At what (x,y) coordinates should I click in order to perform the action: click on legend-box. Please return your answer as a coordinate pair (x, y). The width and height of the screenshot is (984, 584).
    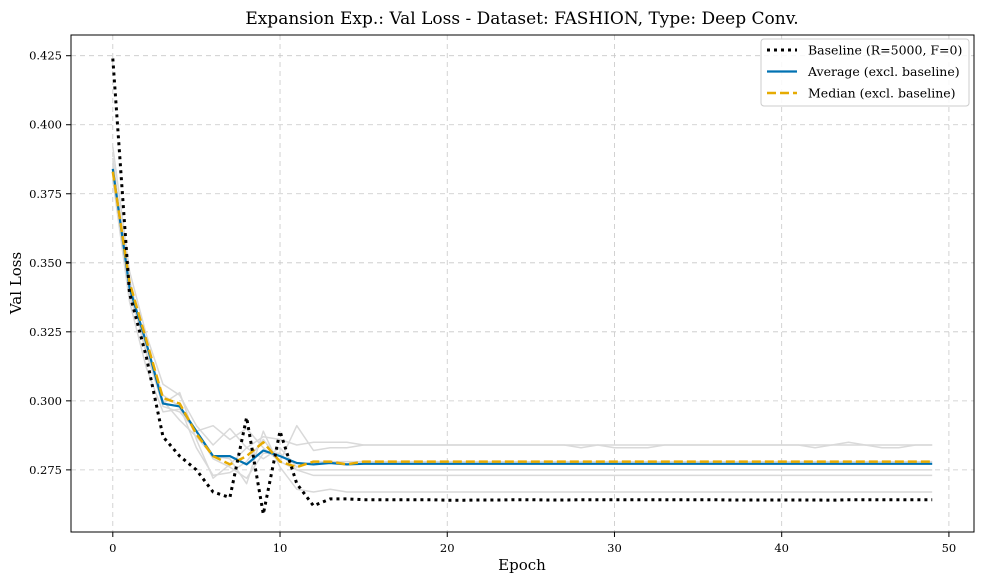
    Looking at the image, I should click on (865, 72).